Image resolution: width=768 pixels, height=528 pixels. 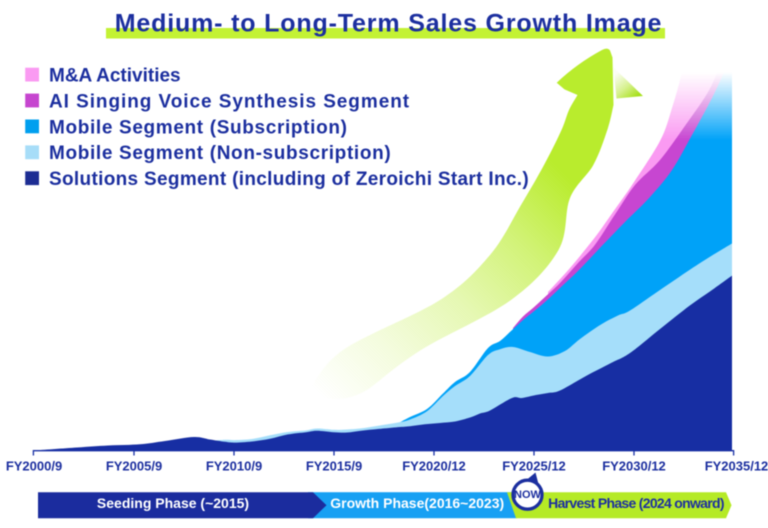 I want to click on svg-text: NOW, so click(x=528, y=495).